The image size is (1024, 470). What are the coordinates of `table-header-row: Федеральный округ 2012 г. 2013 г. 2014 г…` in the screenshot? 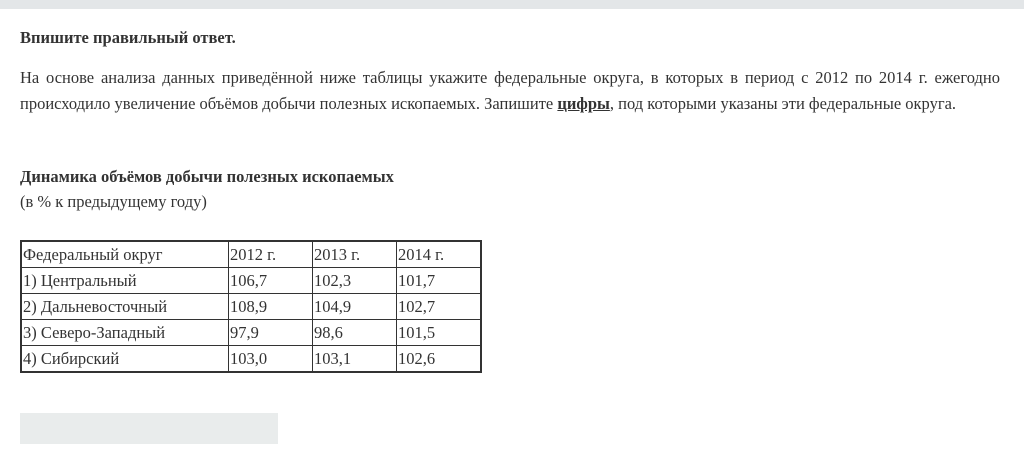 It's located at (251, 254).